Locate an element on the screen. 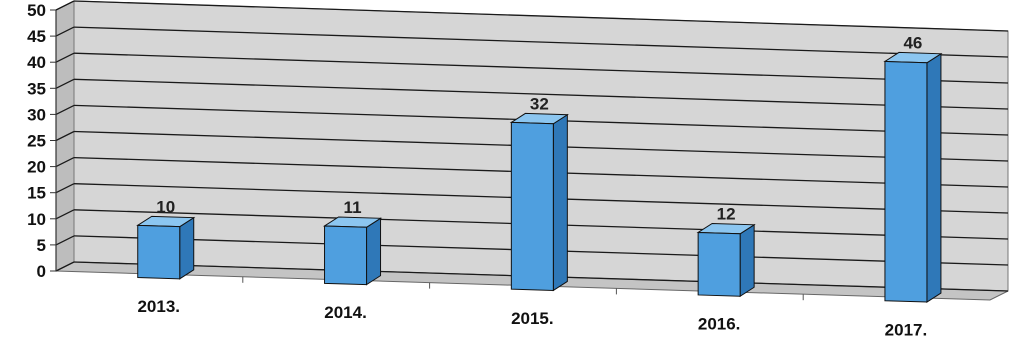 The width and height of the screenshot is (1011, 341). x-tick-label: 2017. is located at coordinates (906, 329).